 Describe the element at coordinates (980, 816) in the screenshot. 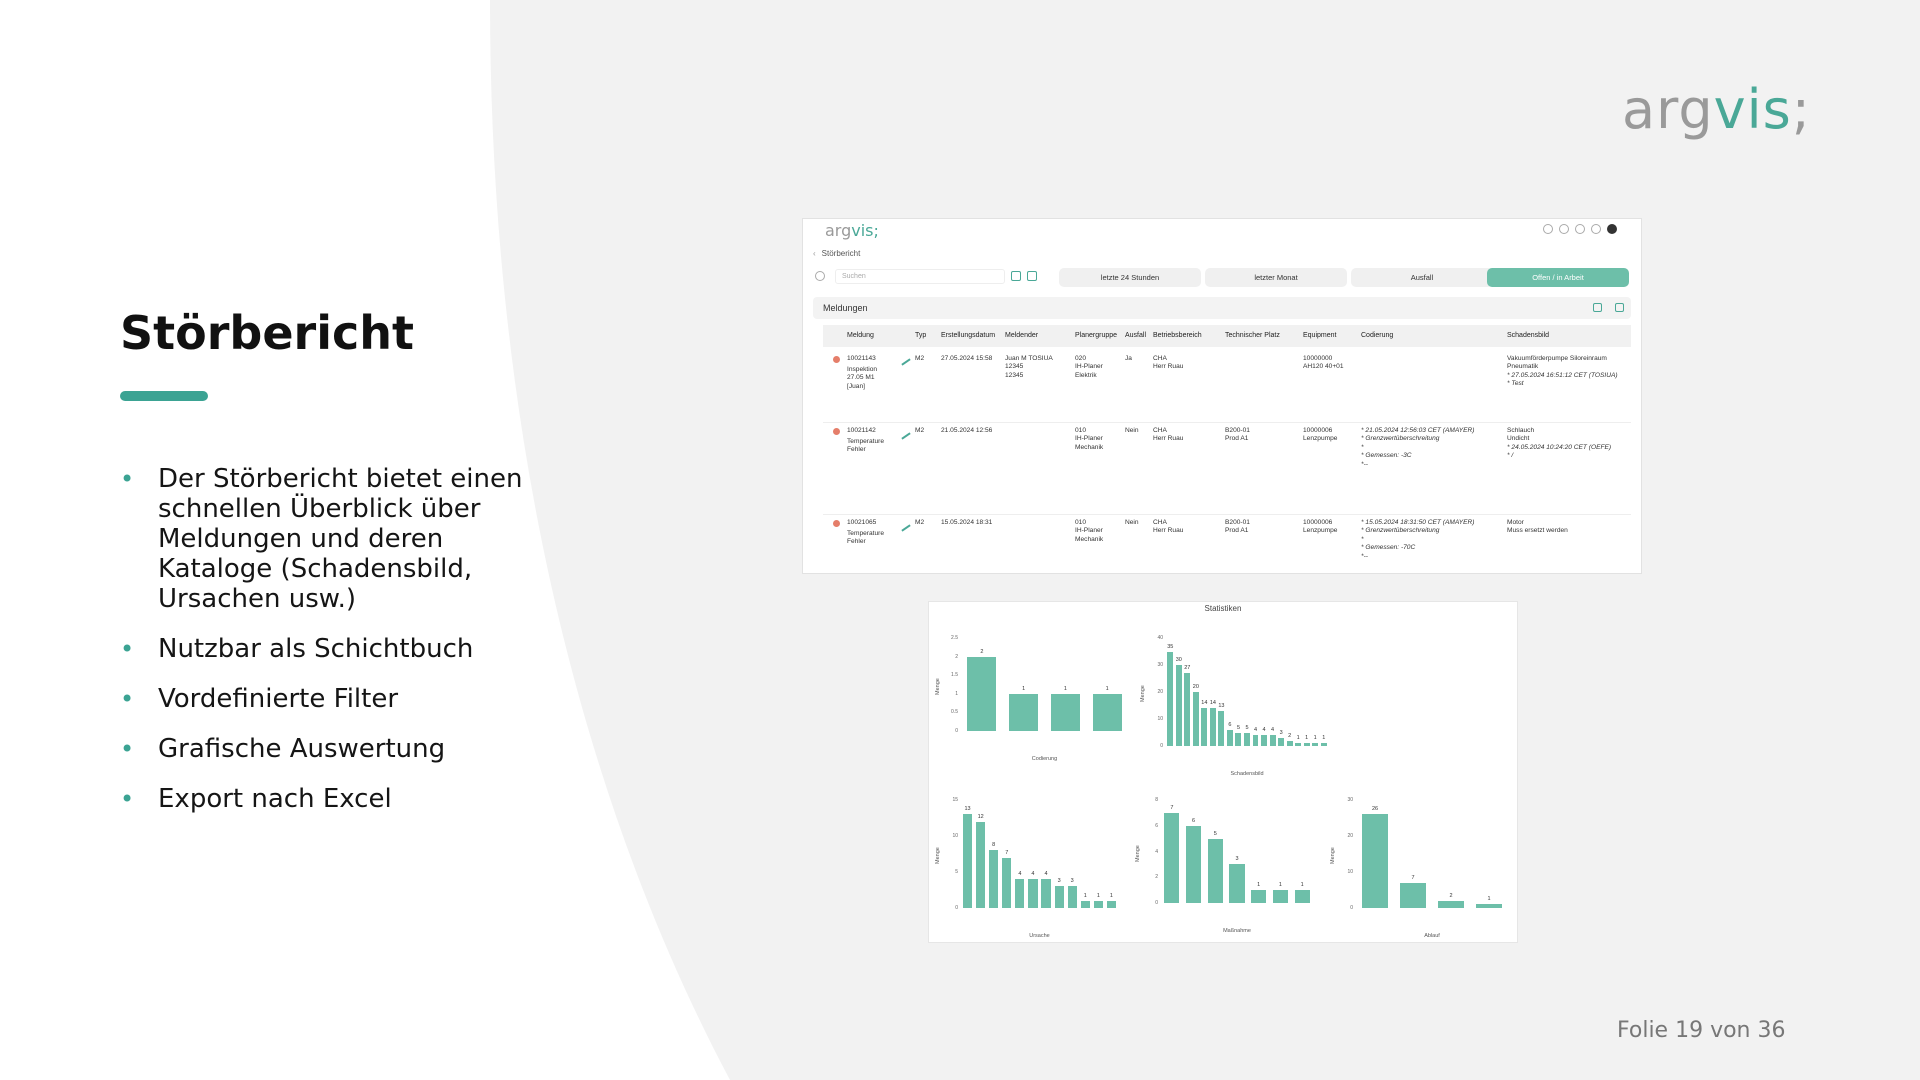

I see `chart-bar-label: 12` at that location.